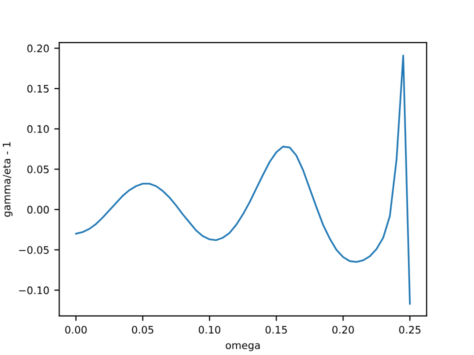 The height and width of the screenshot is (355, 474). What do you see at coordinates (34, 250) in the screenshot?
I see `y-tick-label: −0.05` at bounding box center [34, 250].